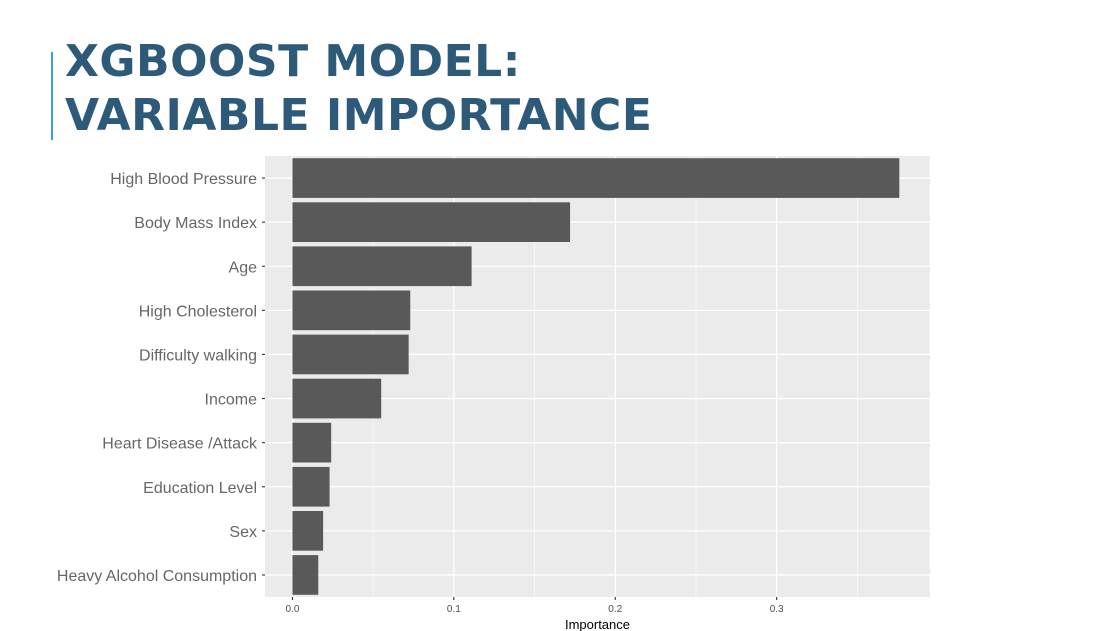 This screenshot has width=1115, height=631. I want to click on y-tick-label: Income, so click(231, 400).